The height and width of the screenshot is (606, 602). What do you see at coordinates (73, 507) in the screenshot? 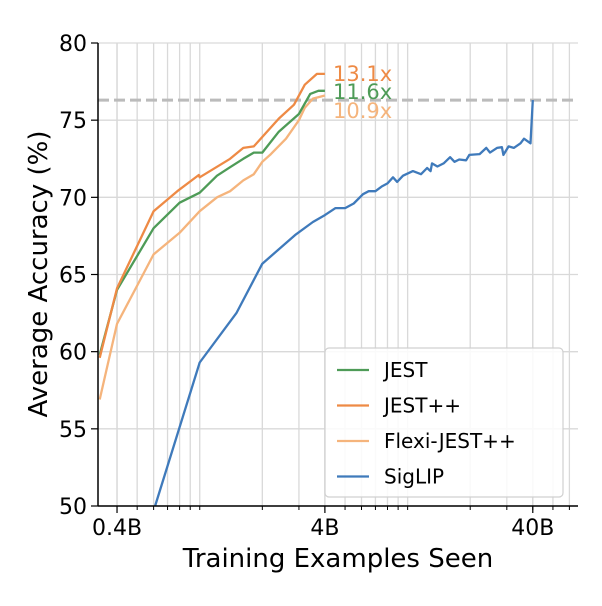
I see `y-tick-label: 50` at bounding box center [73, 507].